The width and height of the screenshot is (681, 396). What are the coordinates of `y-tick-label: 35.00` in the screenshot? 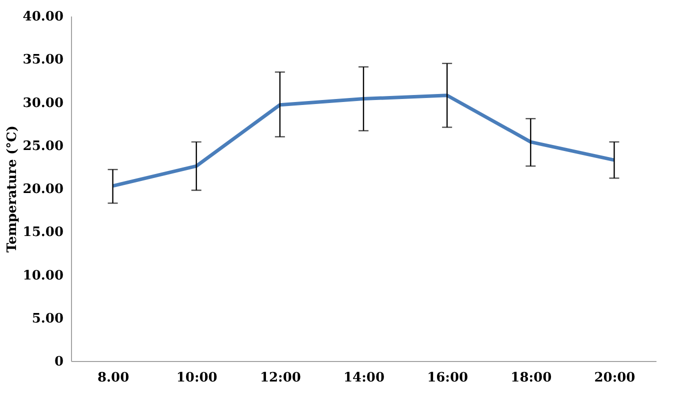 It's located at (43, 60).